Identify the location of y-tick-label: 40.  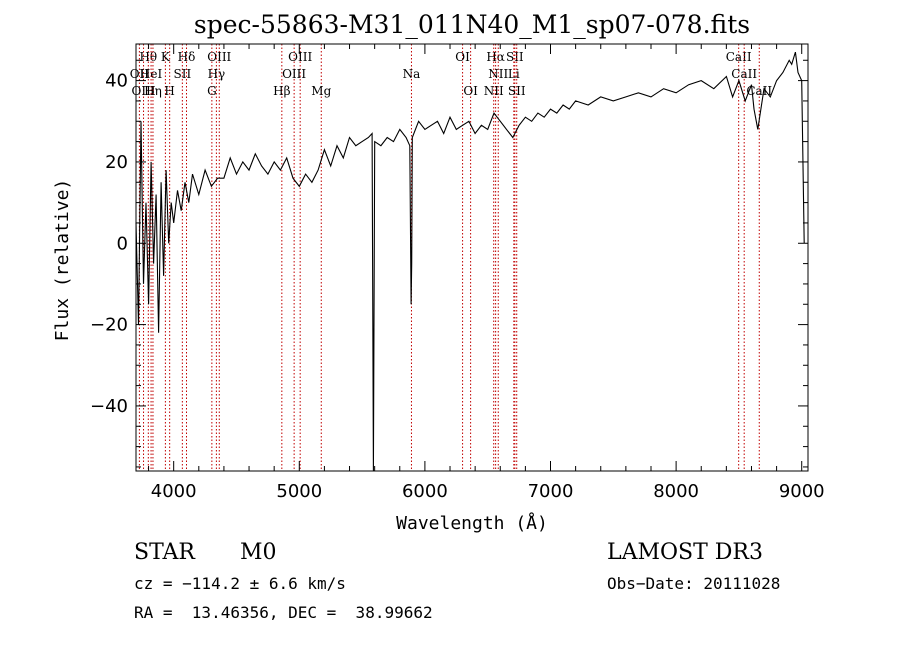
(116, 81).